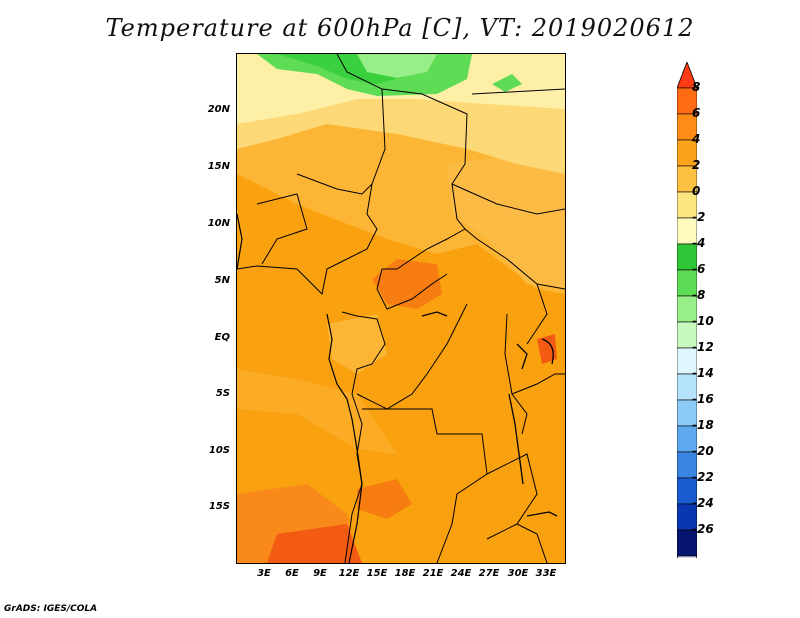 Image resolution: width=800 pixels, height=618 pixels. Describe the element at coordinates (292, 573) in the screenshot. I see `x-tick-label: 6E` at that location.